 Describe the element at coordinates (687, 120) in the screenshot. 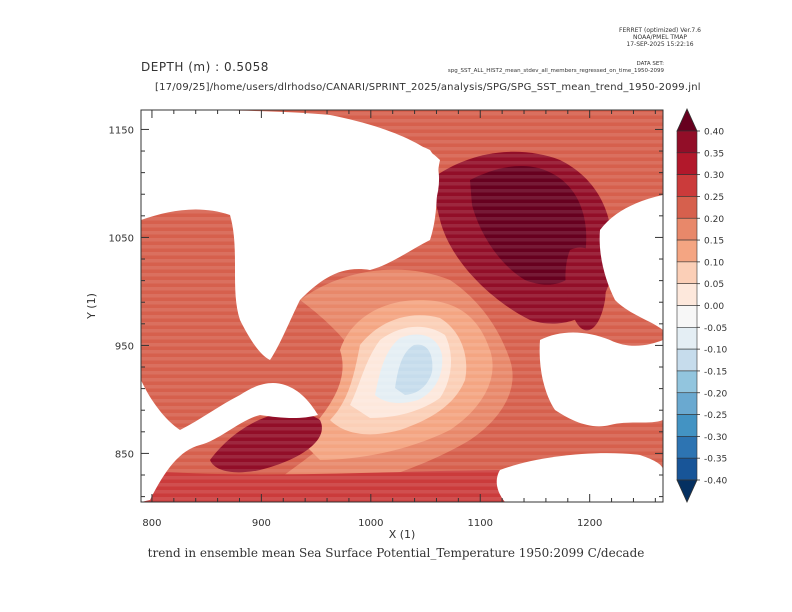

I see `colorbar-top-arrow` at that location.